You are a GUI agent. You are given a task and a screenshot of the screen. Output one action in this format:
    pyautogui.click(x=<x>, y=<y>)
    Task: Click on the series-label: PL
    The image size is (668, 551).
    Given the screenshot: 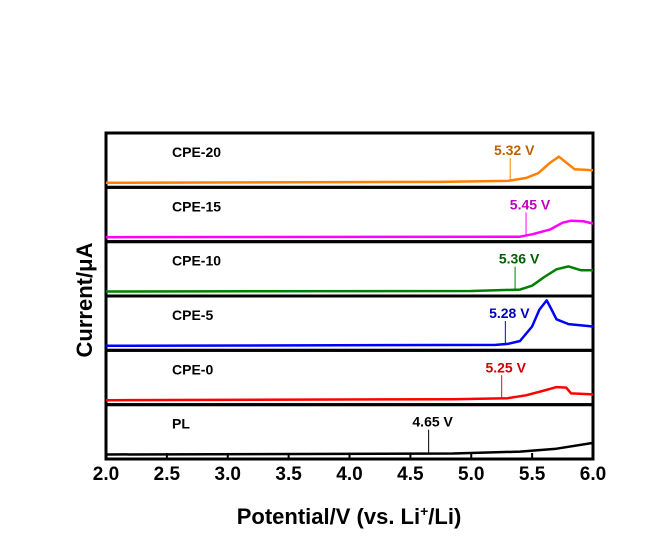 What is the action you would take?
    pyautogui.click(x=181, y=424)
    